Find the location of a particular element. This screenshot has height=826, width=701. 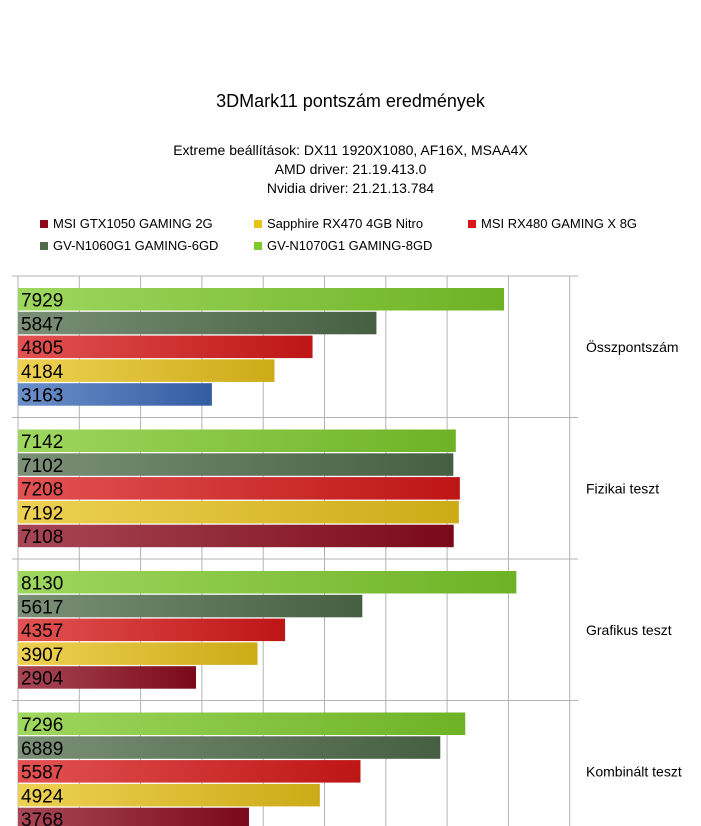

bar-value-label: 4357 is located at coordinates (42, 631).